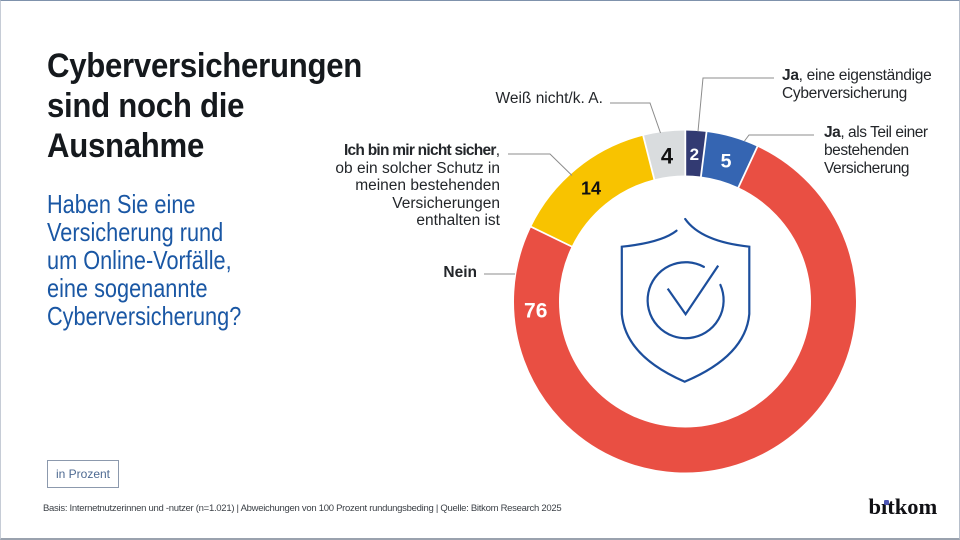  What do you see at coordinates (591, 188) in the screenshot?
I see `svg-text: 14` at bounding box center [591, 188].